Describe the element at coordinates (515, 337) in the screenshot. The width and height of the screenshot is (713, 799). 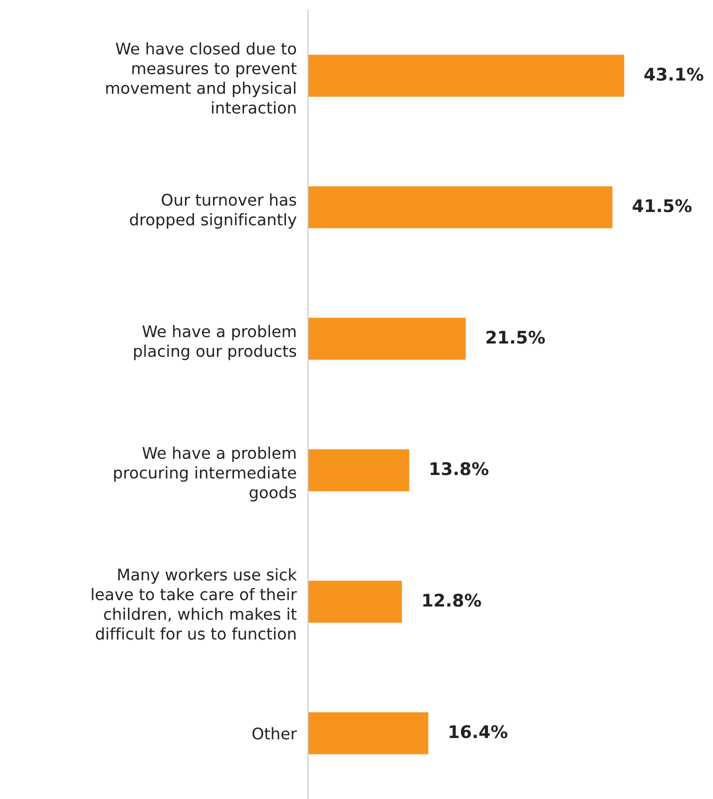
I see `data-label: 21.5%` at that location.